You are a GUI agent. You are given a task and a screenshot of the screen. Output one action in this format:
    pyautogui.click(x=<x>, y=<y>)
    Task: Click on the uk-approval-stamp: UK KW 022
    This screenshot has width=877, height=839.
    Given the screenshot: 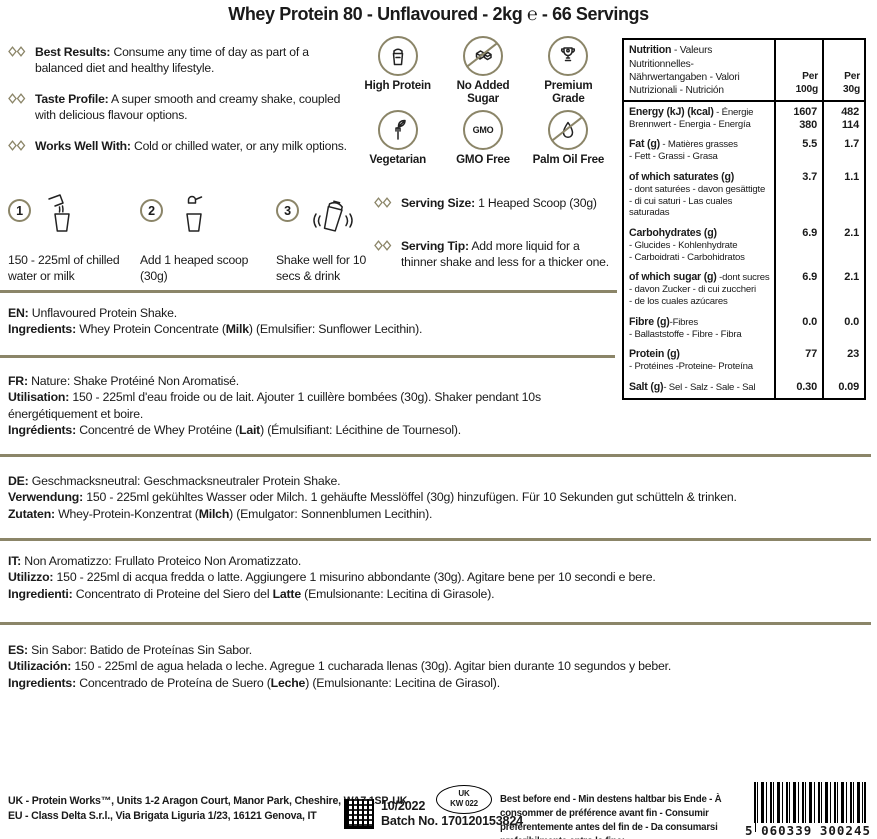 What is the action you would take?
    pyautogui.click(x=464, y=799)
    